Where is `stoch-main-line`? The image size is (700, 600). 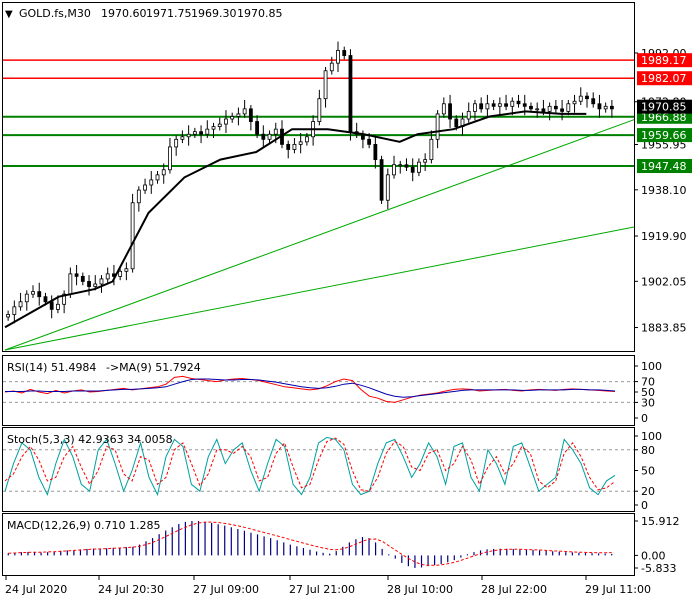
stoch-main-line is located at coordinates (310, 466).